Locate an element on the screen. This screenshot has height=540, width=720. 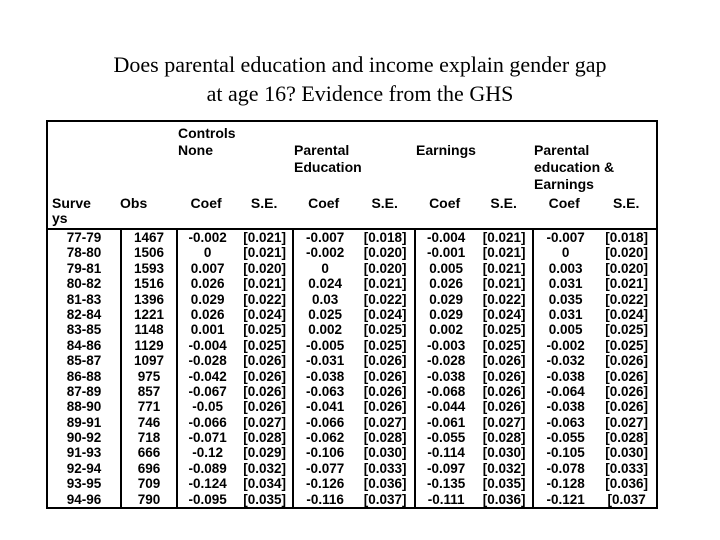
cell-parental-education-earnings-pair: 0.031 [0.024] is located at coordinates (594, 314).